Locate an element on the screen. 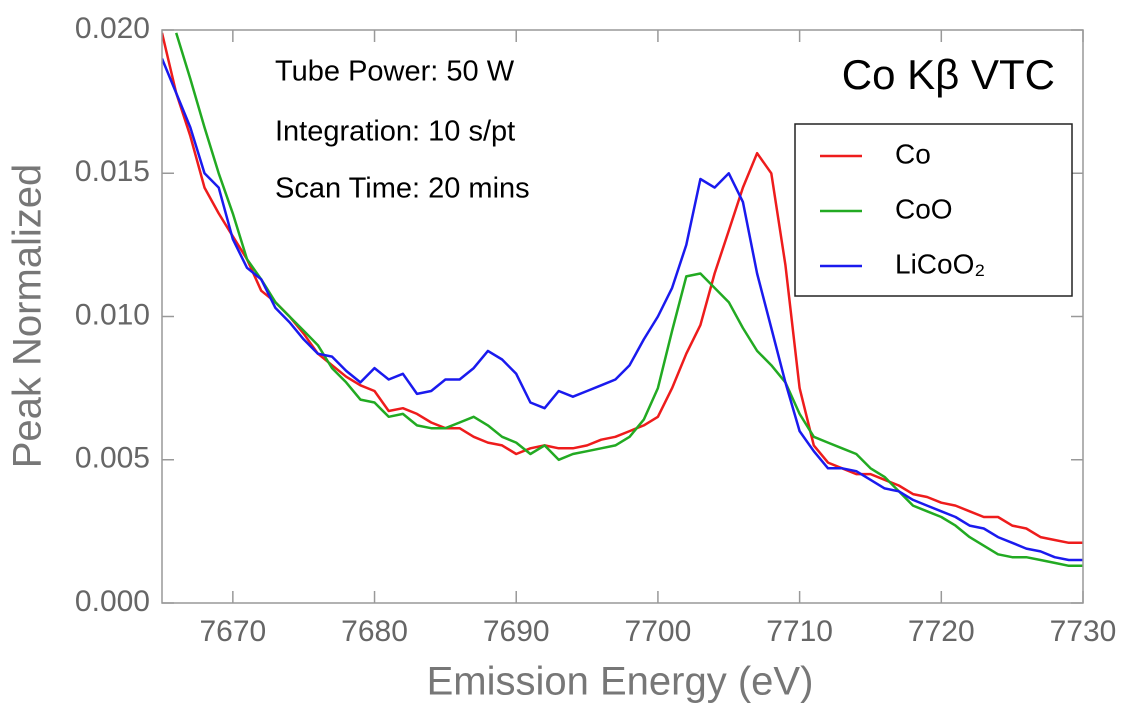 Image resolution: width=1127 pixels, height=707 pixels. annotation: Integration: 10 s/pt is located at coordinates (395, 132).